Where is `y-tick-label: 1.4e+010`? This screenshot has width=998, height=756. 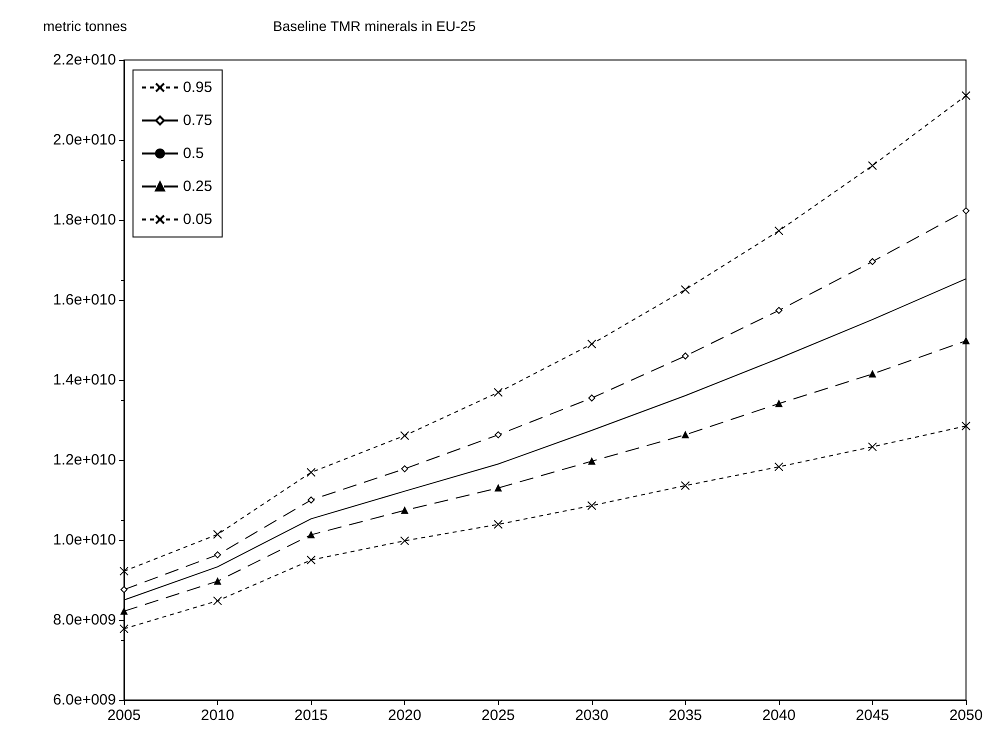 y-tick-label: 1.4e+010 is located at coordinates (84, 380).